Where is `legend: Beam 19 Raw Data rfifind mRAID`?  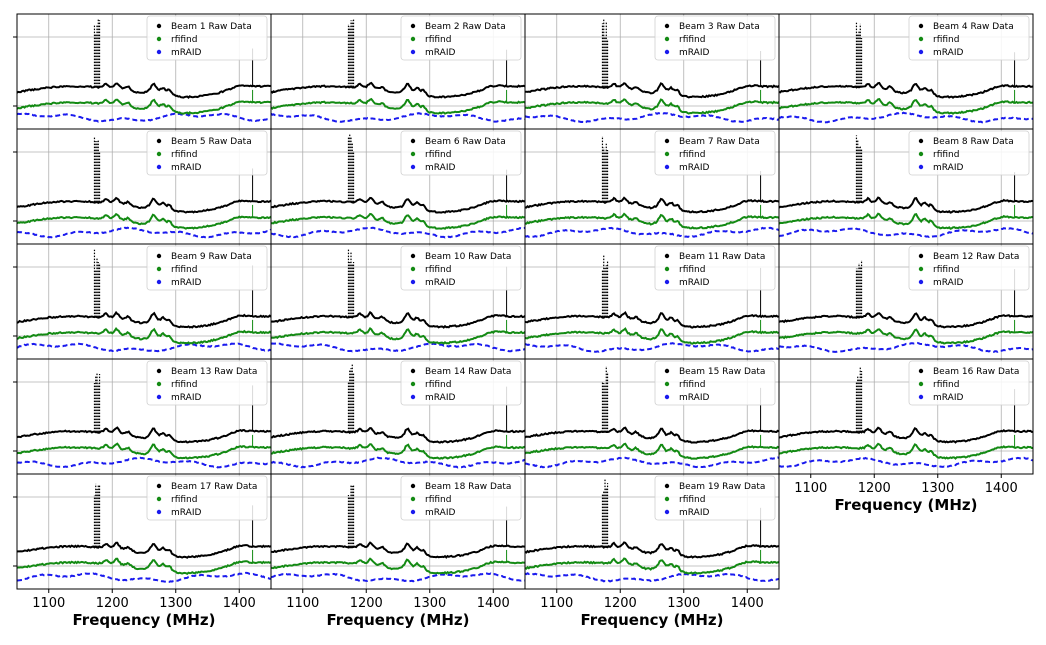 legend: Beam 19 Raw Data rfifind mRAID is located at coordinates (715, 498).